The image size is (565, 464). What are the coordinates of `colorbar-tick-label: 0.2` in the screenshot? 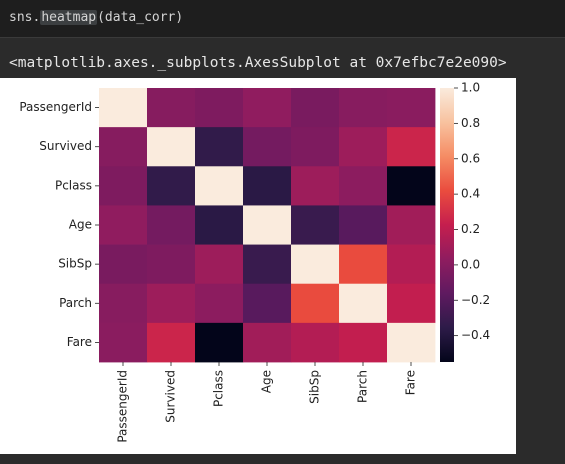 It's located at (470, 229).